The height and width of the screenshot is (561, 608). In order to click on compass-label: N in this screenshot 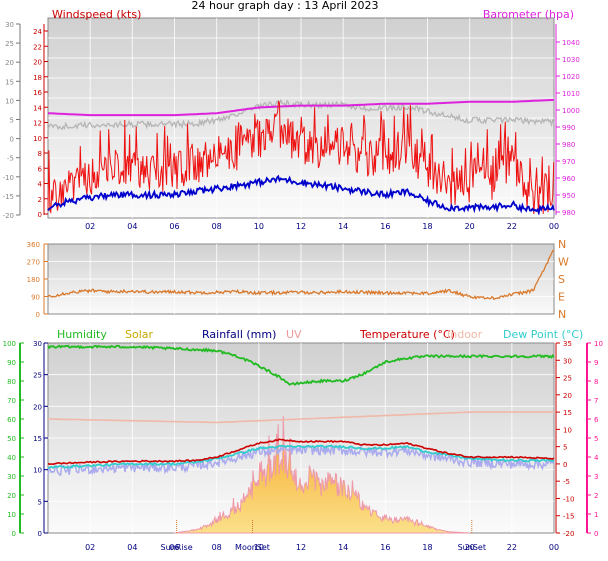, I will do `click(562, 314)`.